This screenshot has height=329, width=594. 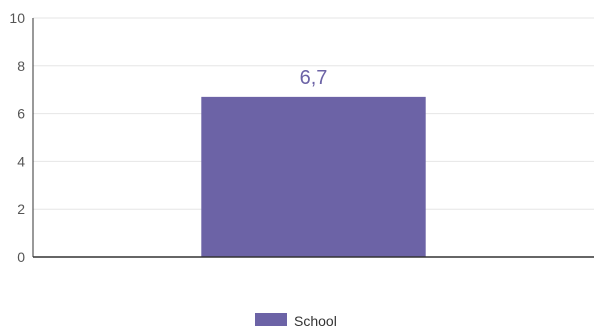 What do you see at coordinates (315, 321) in the screenshot?
I see `legend-label: School` at bounding box center [315, 321].